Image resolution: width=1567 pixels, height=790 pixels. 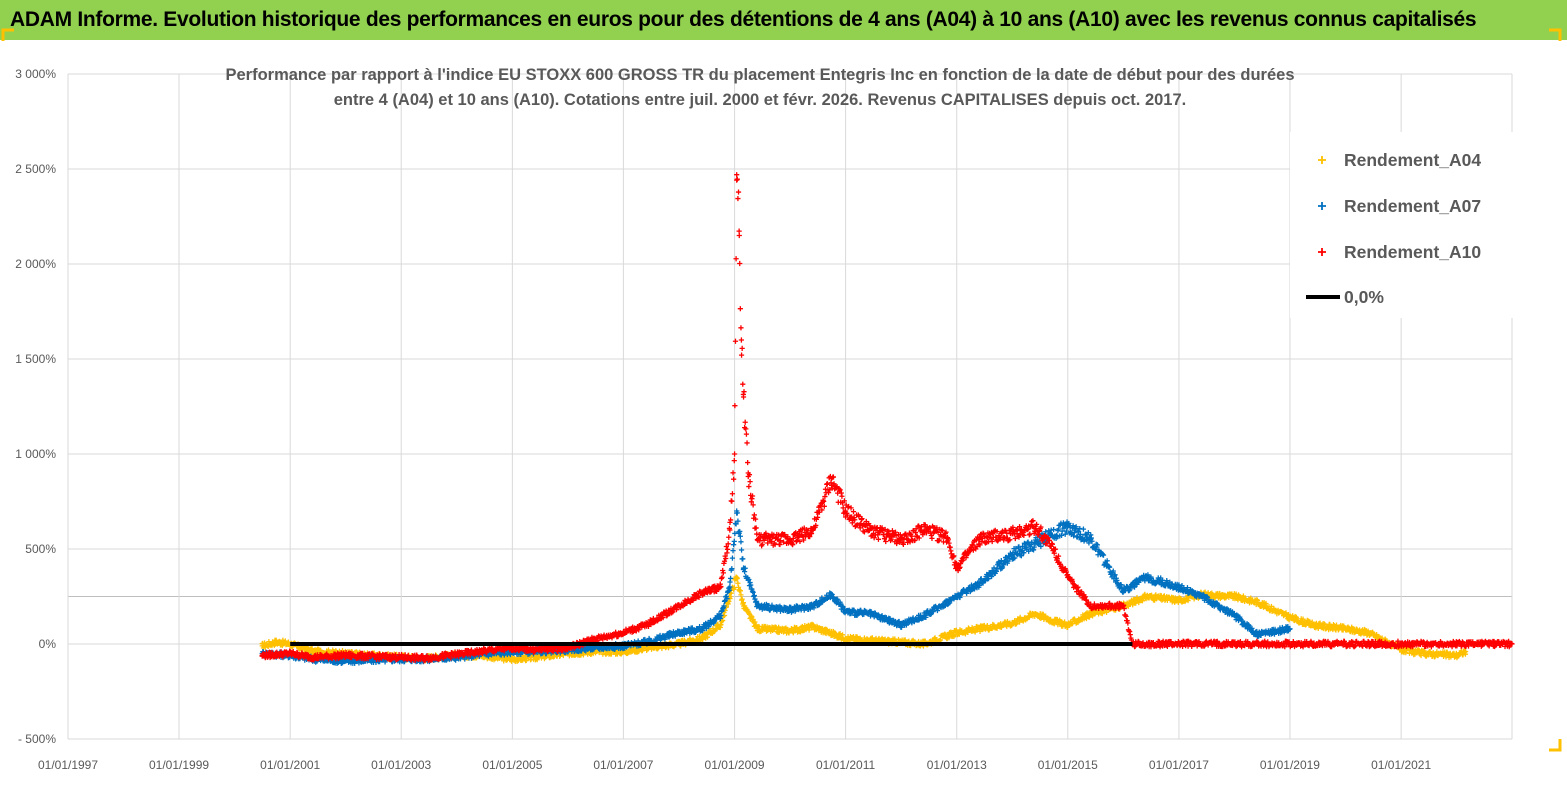 What do you see at coordinates (37, 739) in the screenshot?
I see `y-tick-label: - 500%` at bounding box center [37, 739].